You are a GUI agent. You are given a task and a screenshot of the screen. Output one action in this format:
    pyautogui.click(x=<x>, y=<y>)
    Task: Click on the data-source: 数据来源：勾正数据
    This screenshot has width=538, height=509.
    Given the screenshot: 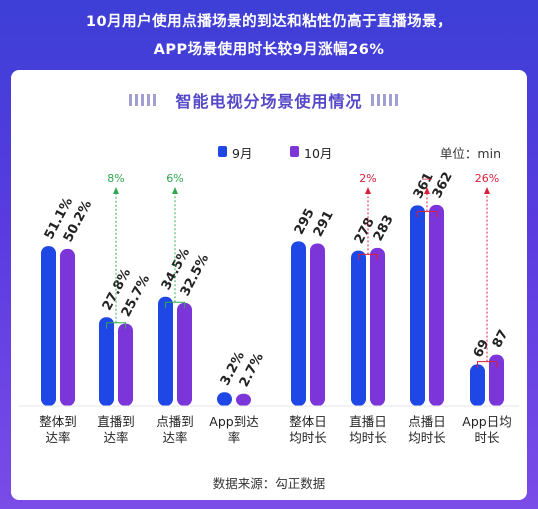 What is the action you would take?
    pyautogui.click(x=269, y=483)
    